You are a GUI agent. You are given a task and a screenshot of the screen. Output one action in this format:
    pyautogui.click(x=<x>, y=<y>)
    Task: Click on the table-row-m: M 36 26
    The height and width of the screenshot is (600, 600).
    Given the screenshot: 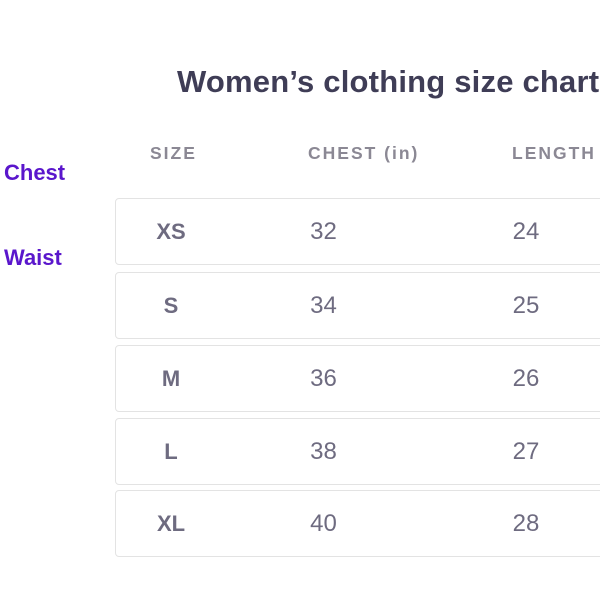 What is the action you would take?
    pyautogui.click(x=357, y=378)
    